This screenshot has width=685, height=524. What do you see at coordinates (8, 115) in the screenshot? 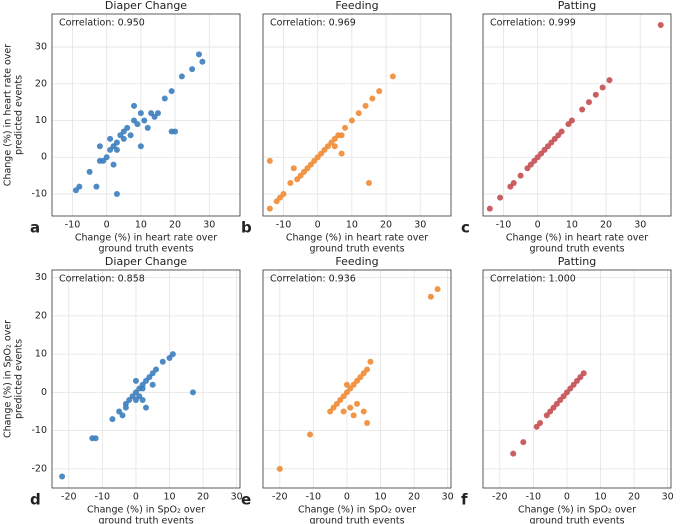
I see `y-axis-label: Change (%) in heart rate over` at bounding box center [8, 115].